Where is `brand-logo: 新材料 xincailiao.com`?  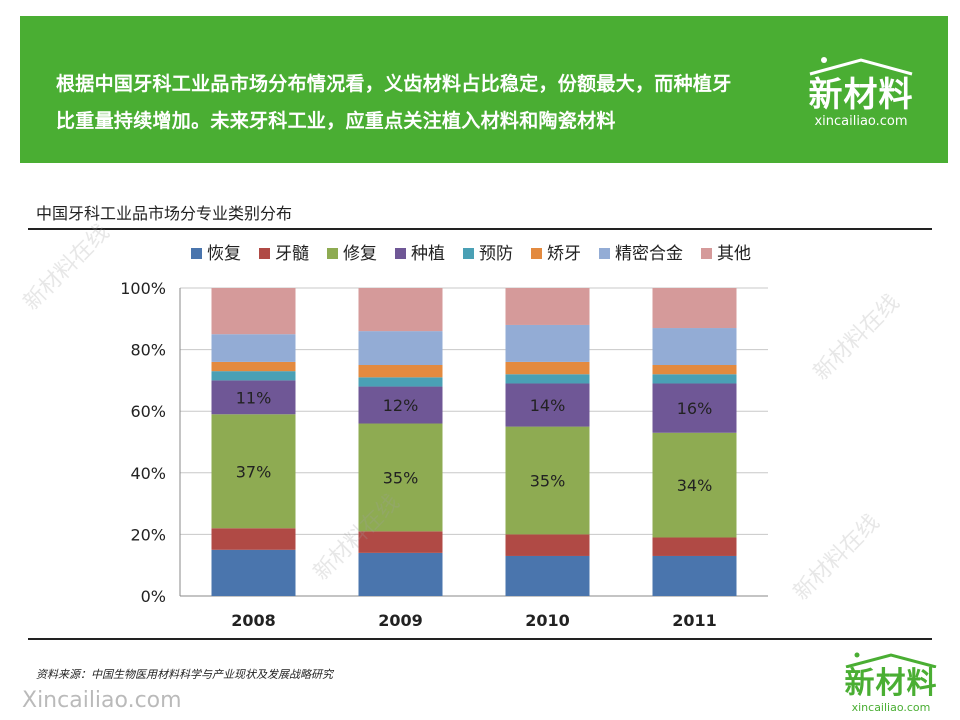
brand-logo: 新材料 xincailiao.com is located at coordinates (861, 93).